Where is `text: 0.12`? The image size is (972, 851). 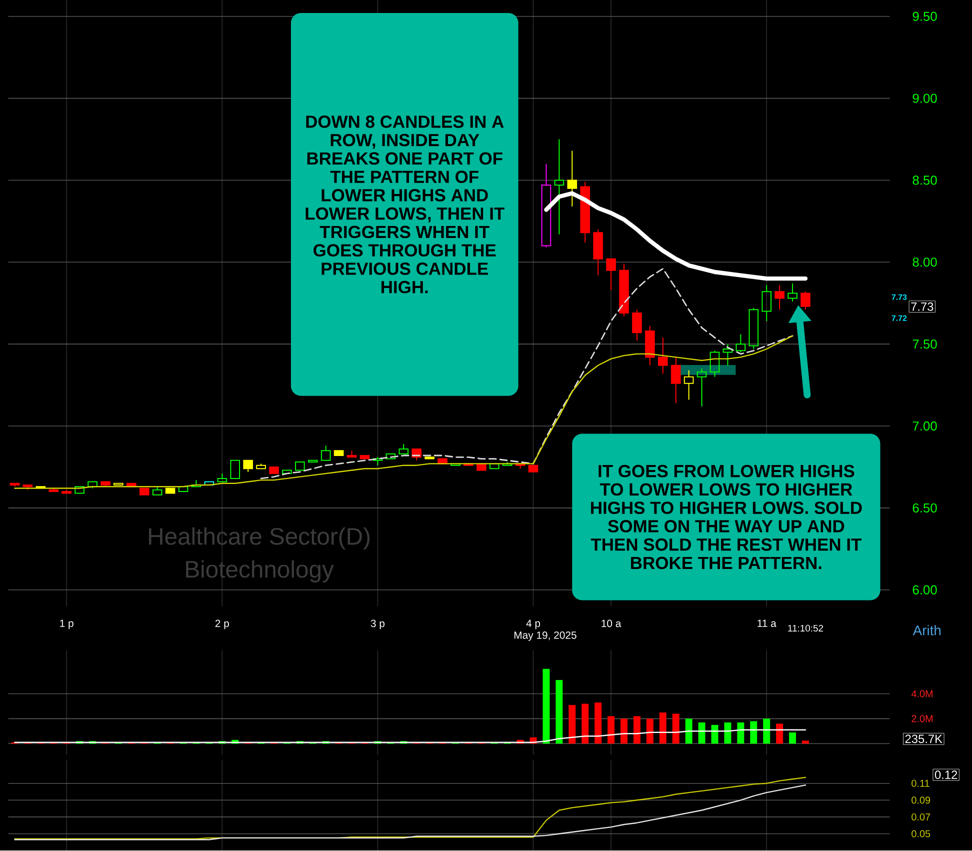 text: 0.12 is located at coordinates (946, 775).